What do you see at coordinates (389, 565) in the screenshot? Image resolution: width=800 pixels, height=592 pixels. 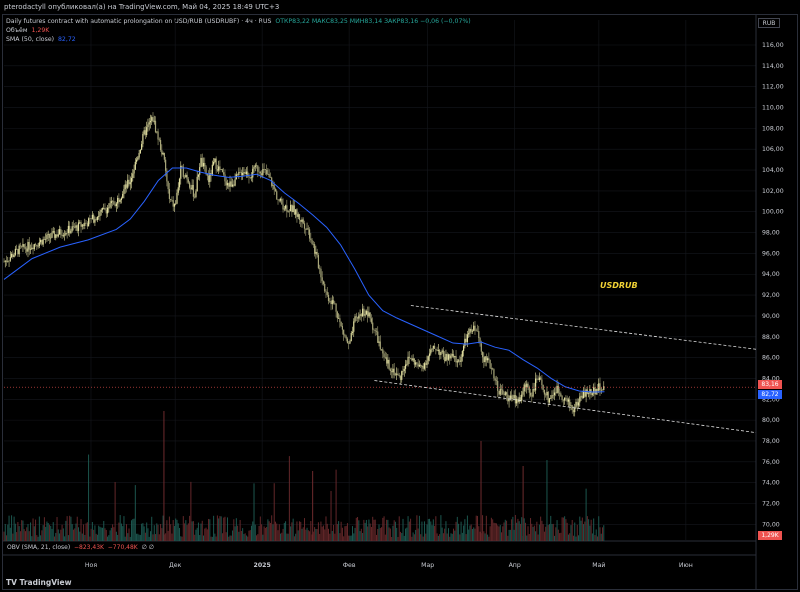 I see `time-axis: Ноя Дек 2025 Фев Мар Апр Май Июн` at bounding box center [389, 565].